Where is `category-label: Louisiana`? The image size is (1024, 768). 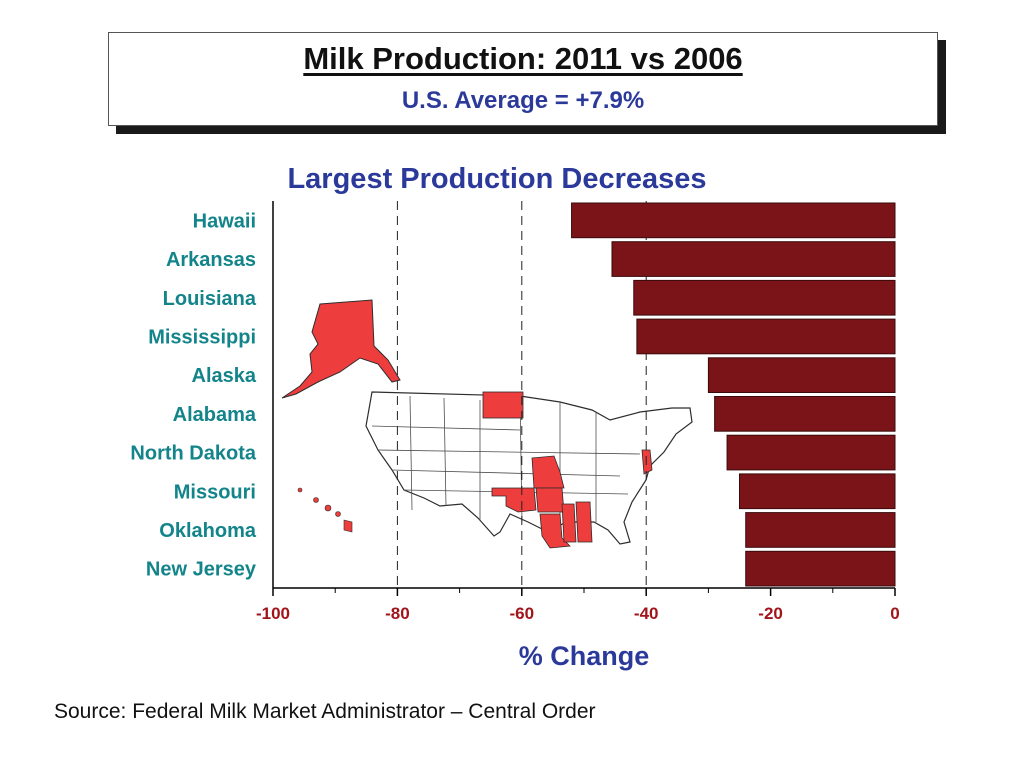 category-label: Louisiana is located at coordinates (210, 299).